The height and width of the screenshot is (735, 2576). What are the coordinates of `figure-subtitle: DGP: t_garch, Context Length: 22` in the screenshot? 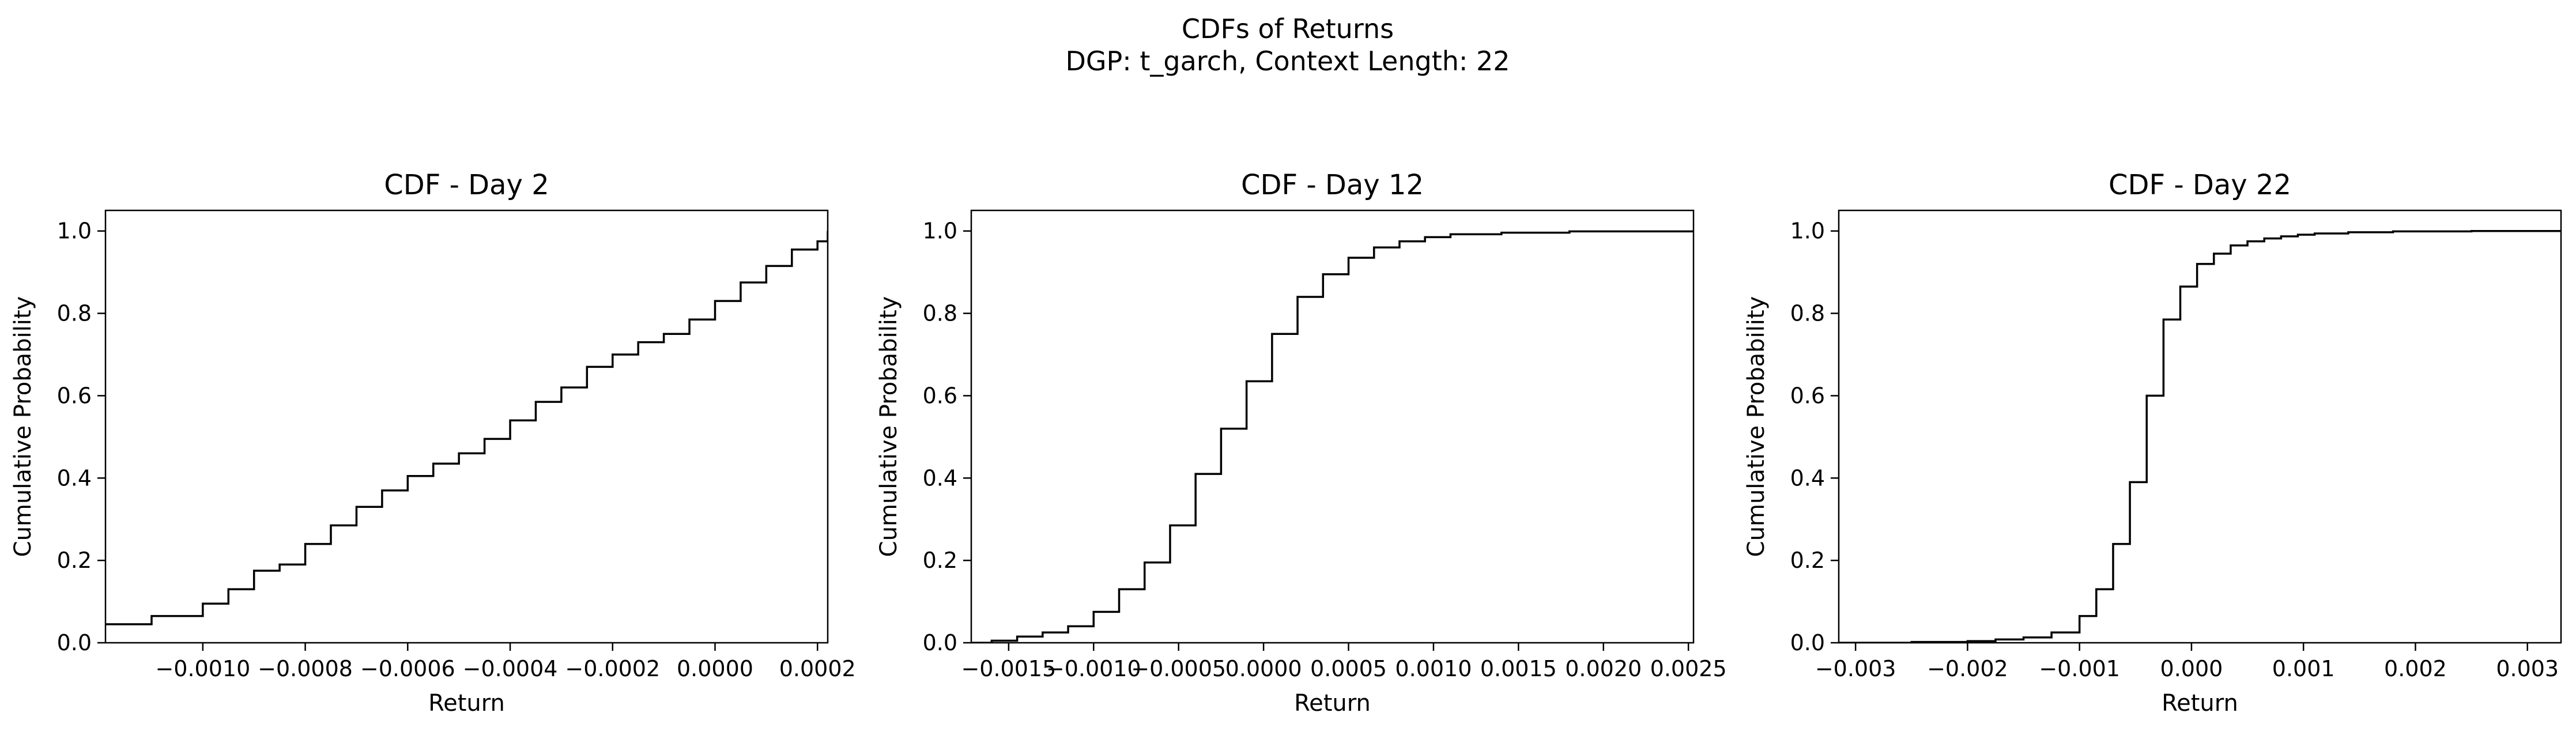 It's located at (1287, 61).